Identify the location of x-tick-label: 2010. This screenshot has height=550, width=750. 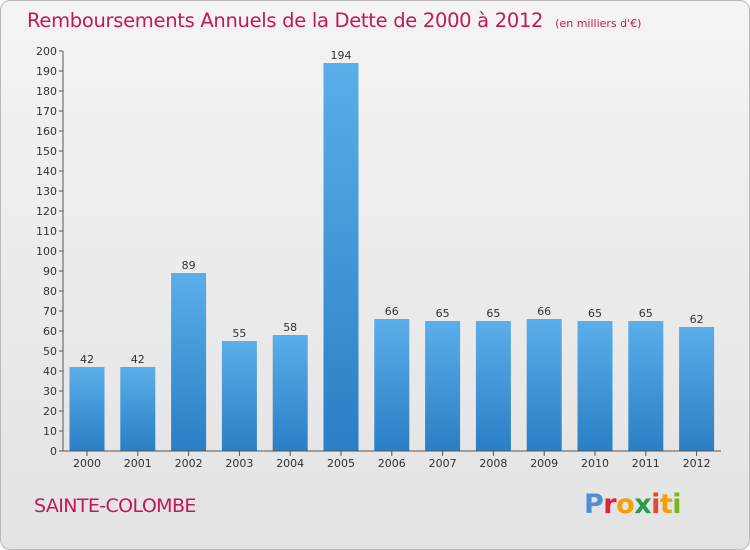
(595, 463).